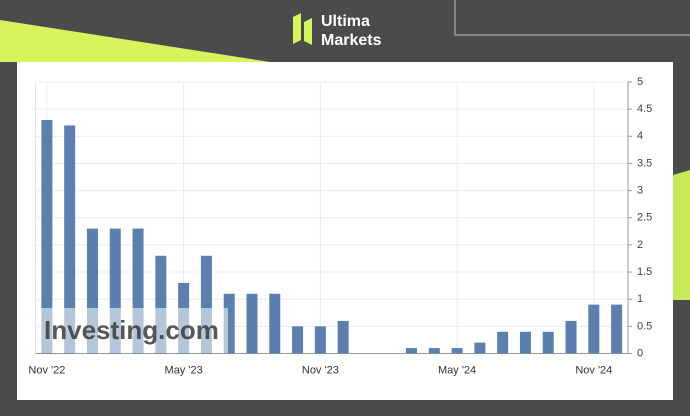 The height and width of the screenshot is (416, 690). I want to click on deco-line, so click(572, 18).